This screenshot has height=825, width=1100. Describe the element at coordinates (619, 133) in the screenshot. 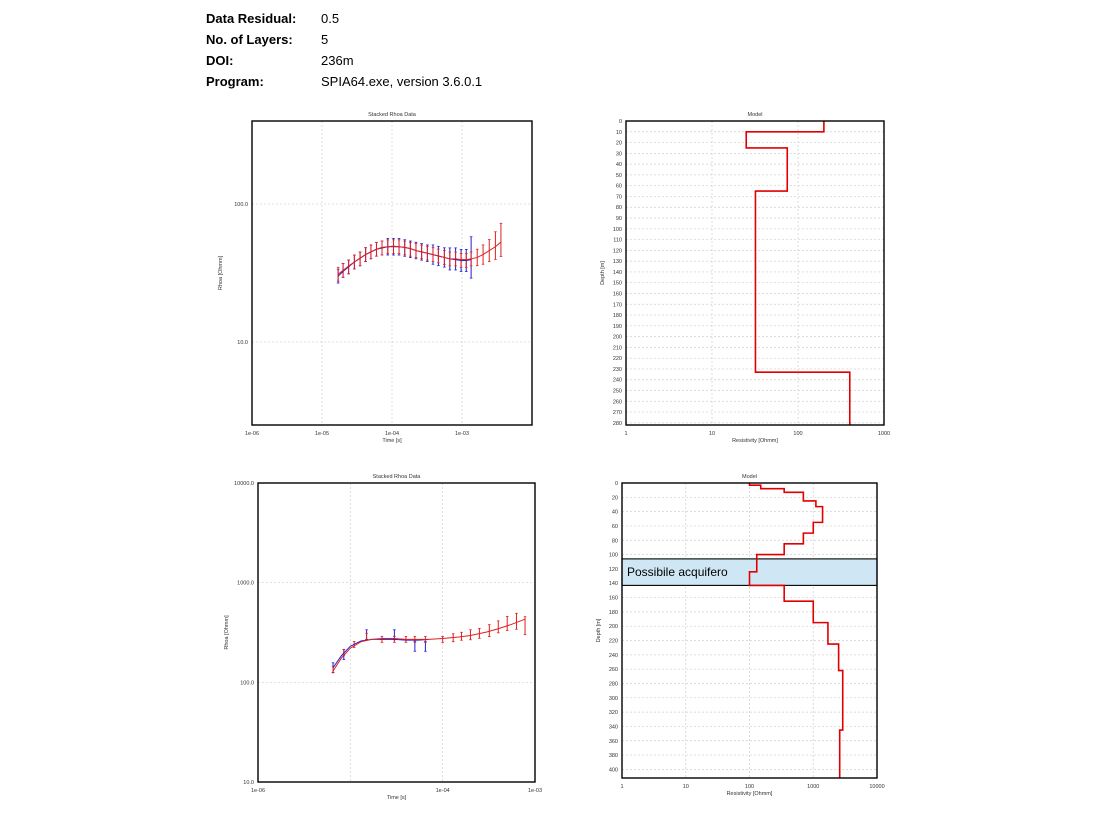

I see `y-tick-label: 10` at that location.